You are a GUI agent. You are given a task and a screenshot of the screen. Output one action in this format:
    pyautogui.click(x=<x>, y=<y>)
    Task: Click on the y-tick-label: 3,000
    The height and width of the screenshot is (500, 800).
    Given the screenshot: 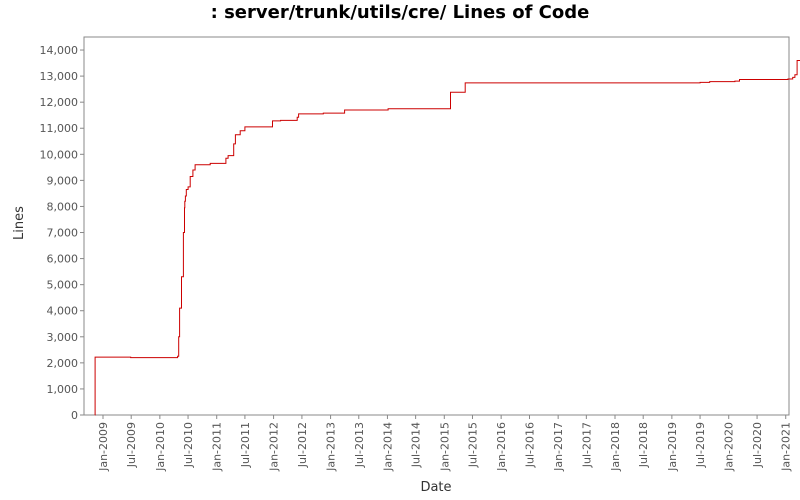 What is the action you would take?
    pyautogui.click(x=63, y=337)
    